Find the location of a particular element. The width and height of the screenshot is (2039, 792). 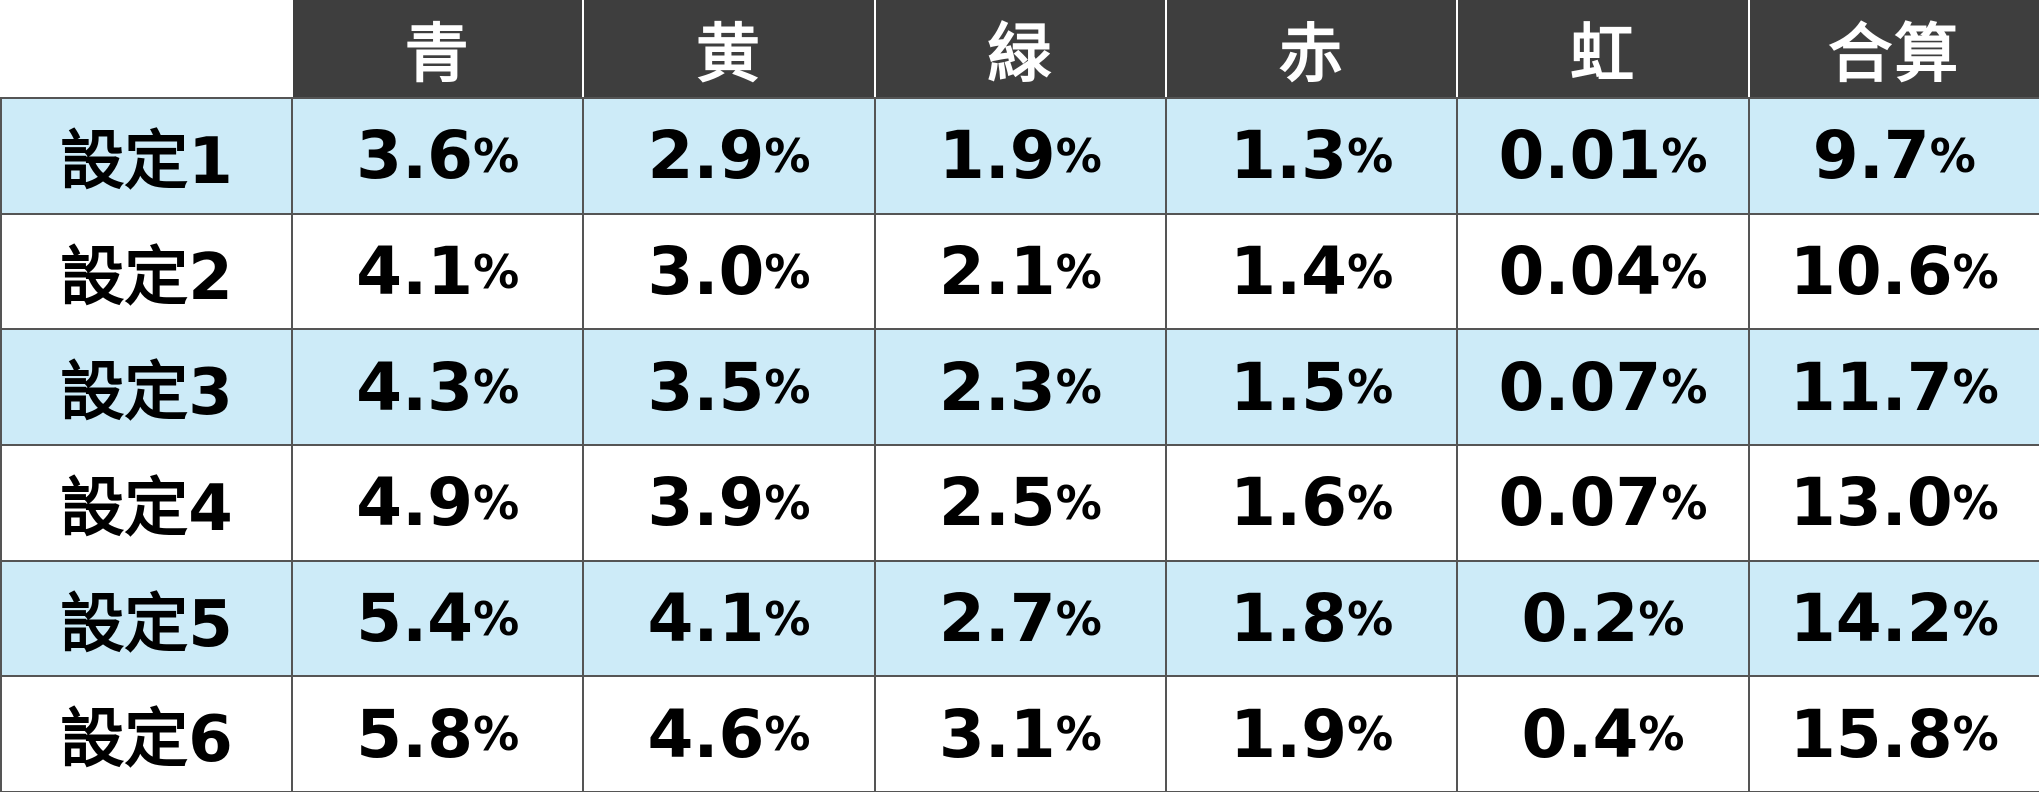

cell-value: 2.1 is located at coordinates (997, 271).